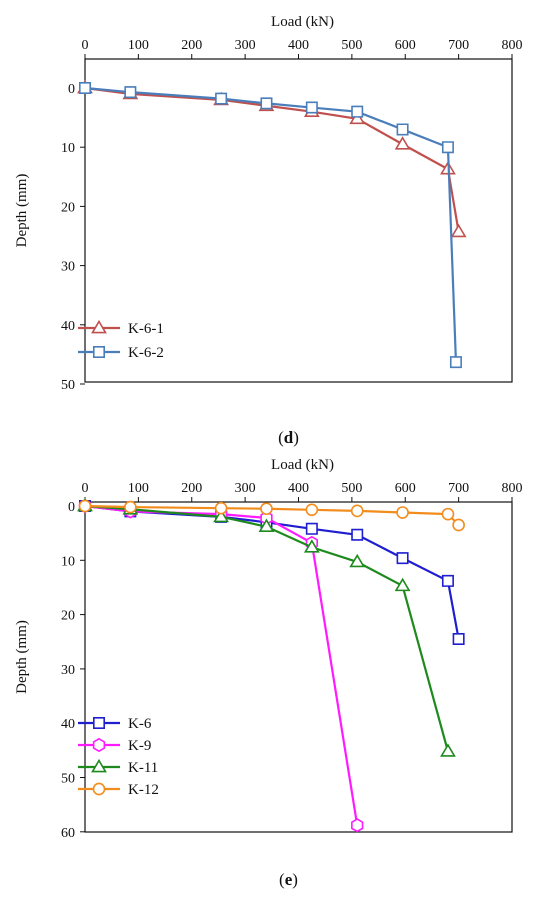  What do you see at coordinates (115, 724) in the screenshot?
I see `legend-entry: K-6` at bounding box center [115, 724].